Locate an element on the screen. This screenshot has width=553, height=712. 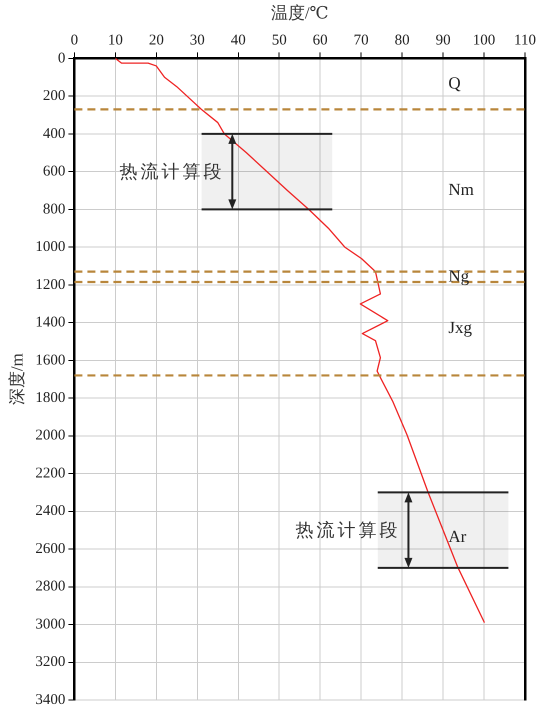
x-tick-label: 50 is located at coordinates (279, 40).